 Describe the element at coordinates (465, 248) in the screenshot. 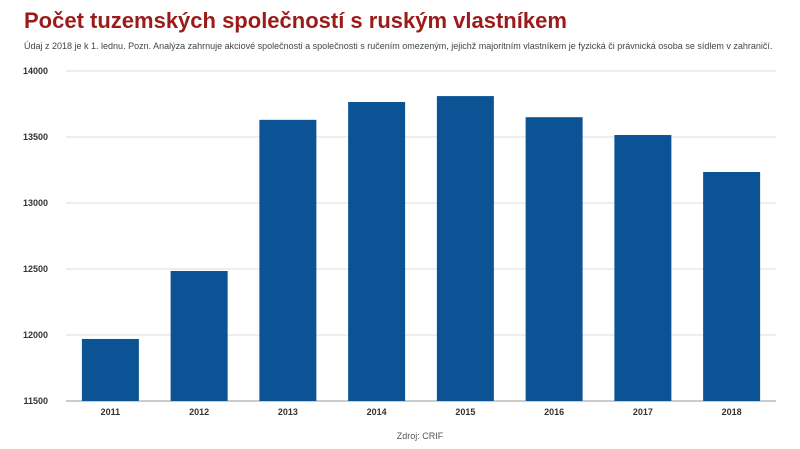

I see `bar-2015` at that location.